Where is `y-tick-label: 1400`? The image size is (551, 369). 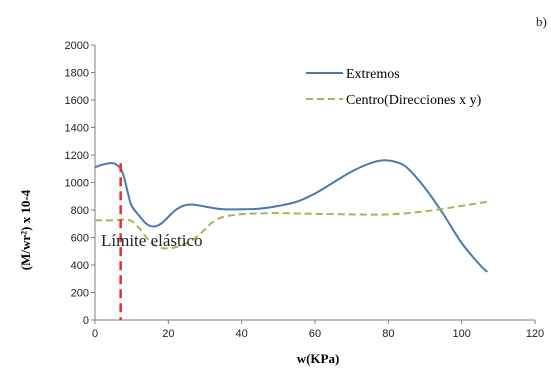 y-tick-label: 1400 is located at coordinates (77, 129).